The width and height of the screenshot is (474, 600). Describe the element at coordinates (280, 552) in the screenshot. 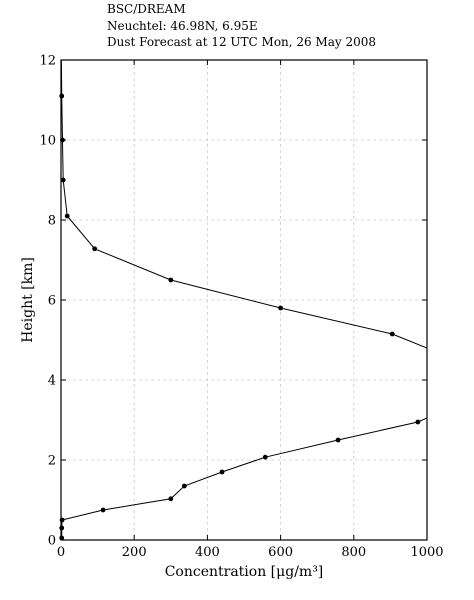

I see `x-tick-label: 600` at that location.